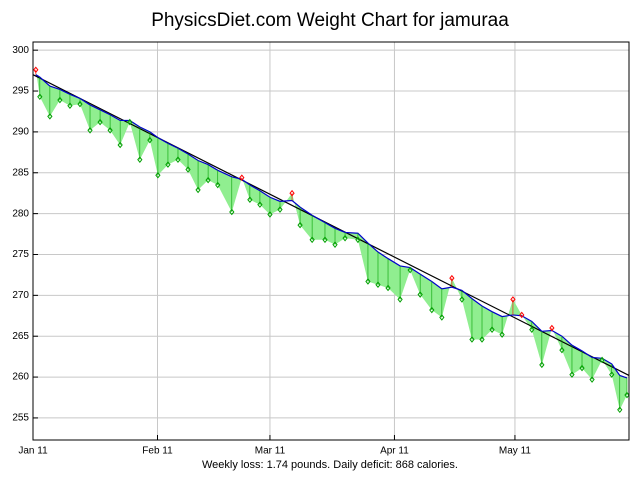 The height and width of the screenshot is (480, 640). What do you see at coordinates (20, 91) in the screenshot?
I see `y-tick-label: 295` at bounding box center [20, 91].